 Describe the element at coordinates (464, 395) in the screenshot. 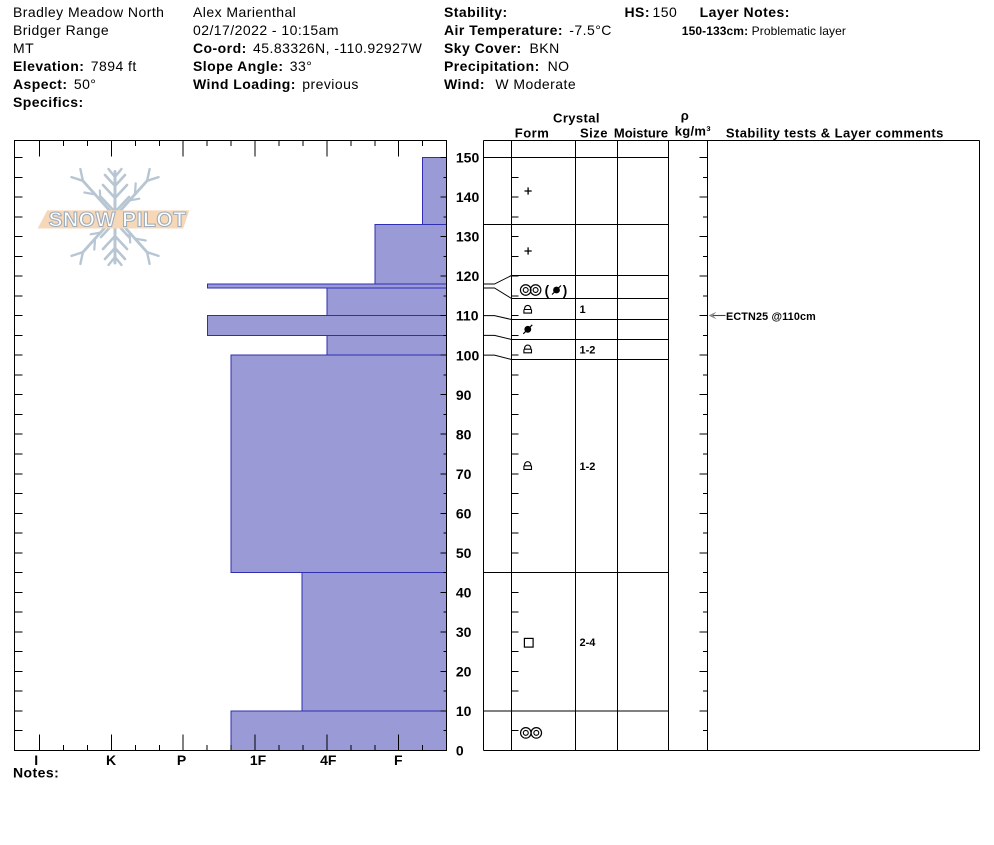

I see `svg-text: 90` at that location.